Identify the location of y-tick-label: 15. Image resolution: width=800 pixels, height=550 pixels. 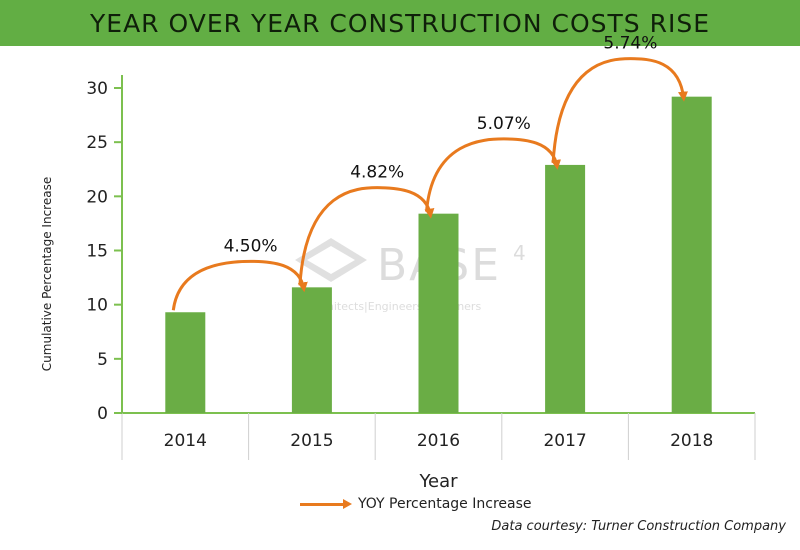
(97, 252).